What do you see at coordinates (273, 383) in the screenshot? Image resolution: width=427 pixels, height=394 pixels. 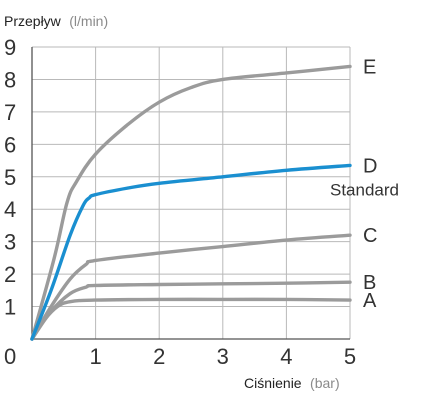 I see `x-axis-label: Ciśnienie` at bounding box center [273, 383].